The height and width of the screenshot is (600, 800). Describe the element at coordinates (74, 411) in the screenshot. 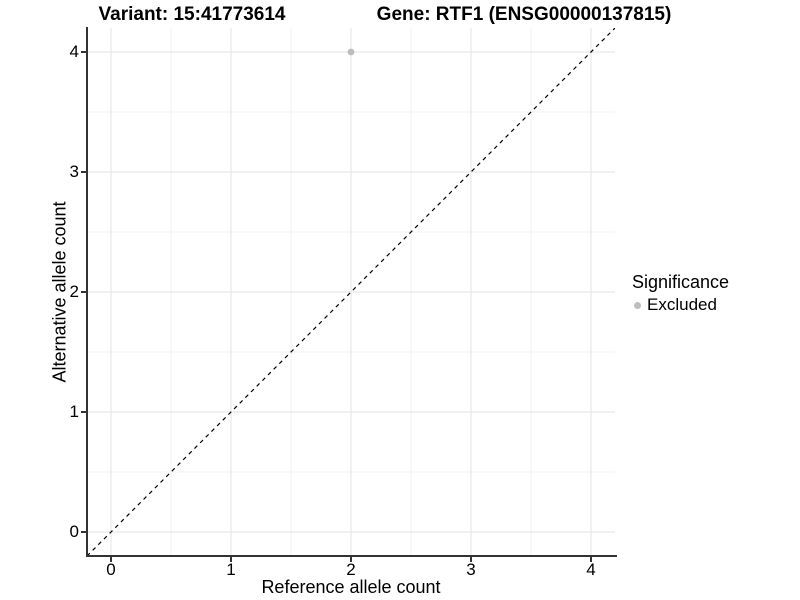

I see `y-tick-label: 1` at that location.